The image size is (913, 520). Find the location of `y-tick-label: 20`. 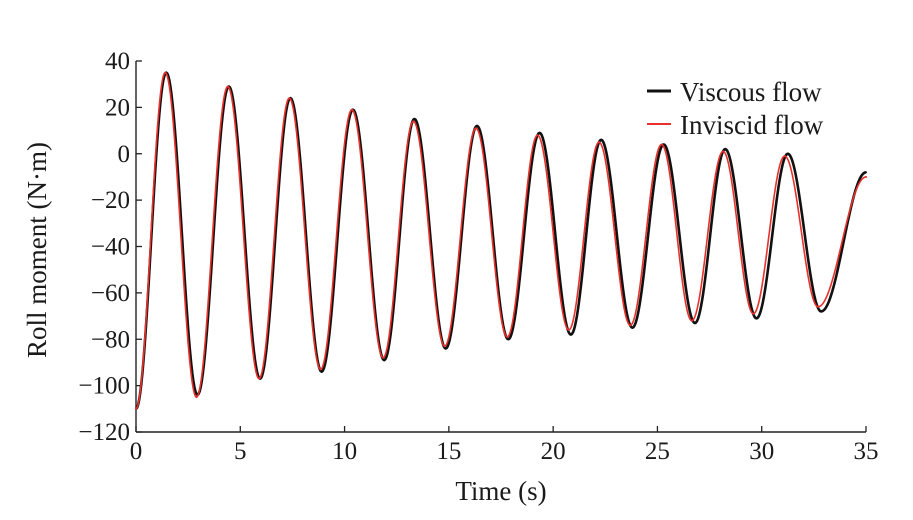

y-tick-label: 20 is located at coordinates (117, 107).